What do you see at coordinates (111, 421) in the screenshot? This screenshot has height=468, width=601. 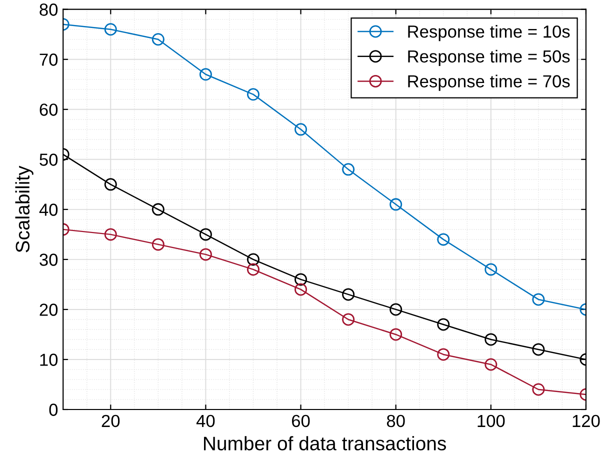 I see `x-tick-label: 20` at bounding box center [111, 421].